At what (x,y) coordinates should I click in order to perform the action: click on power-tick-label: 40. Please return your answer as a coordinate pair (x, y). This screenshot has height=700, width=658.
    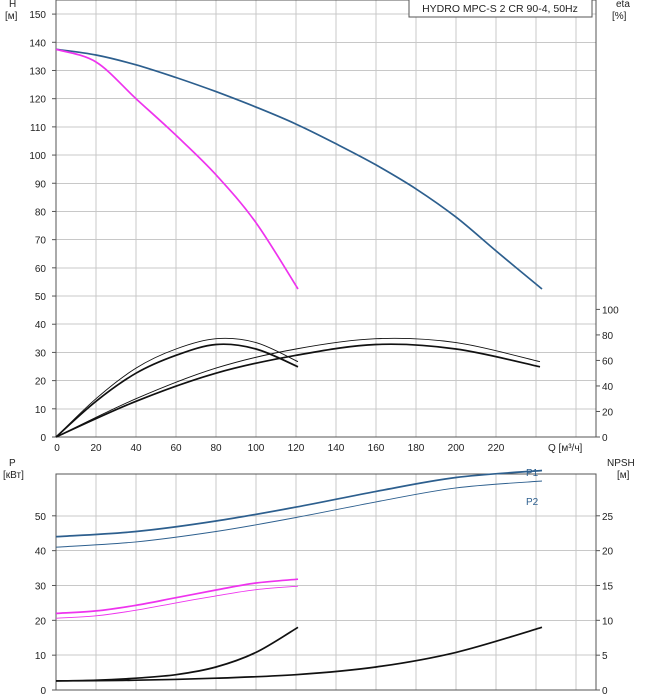
    Looking at the image, I should click on (41, 552).